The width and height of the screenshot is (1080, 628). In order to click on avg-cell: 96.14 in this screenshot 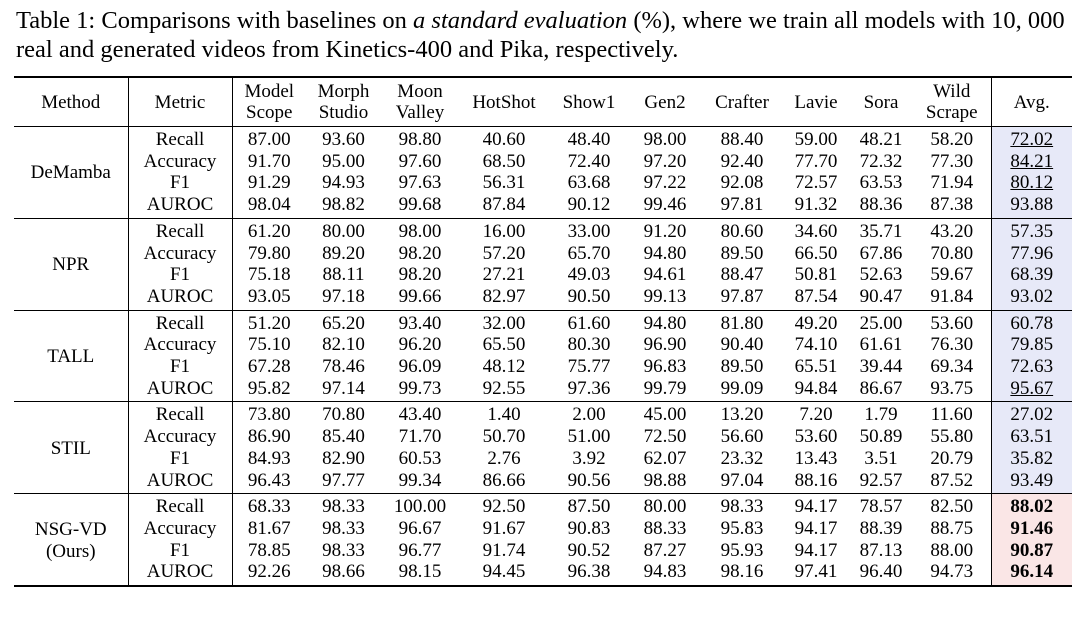, I will do `click(1031, 574)`.